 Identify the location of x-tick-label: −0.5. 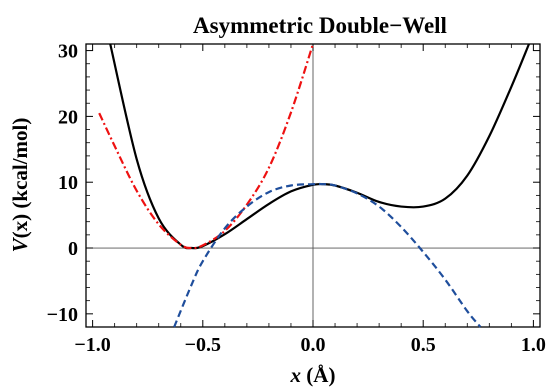
(203, 345).